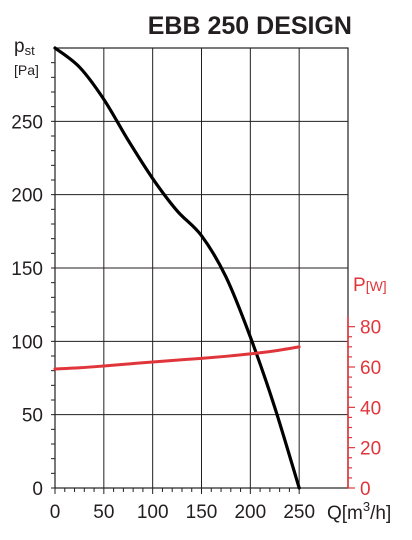 This screenshot has width=412, height=540. I want to click on y-right-label-main: P, so click(359, 285).